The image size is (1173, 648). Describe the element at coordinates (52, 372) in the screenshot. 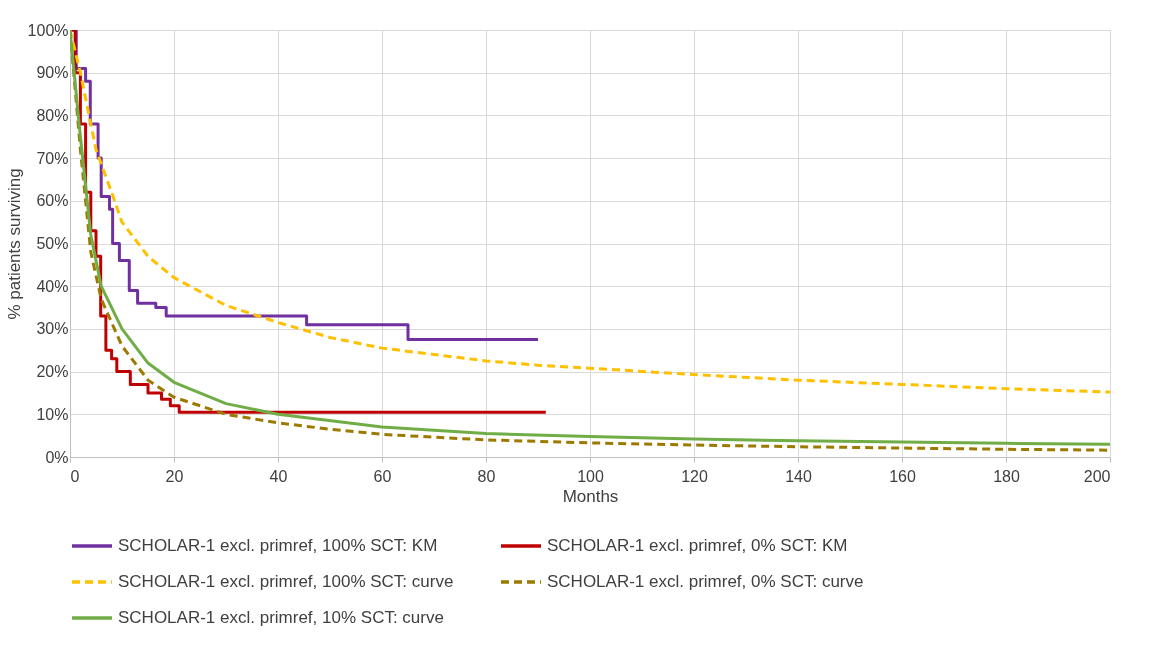

I see `y-tick-label: 20%` at that location.